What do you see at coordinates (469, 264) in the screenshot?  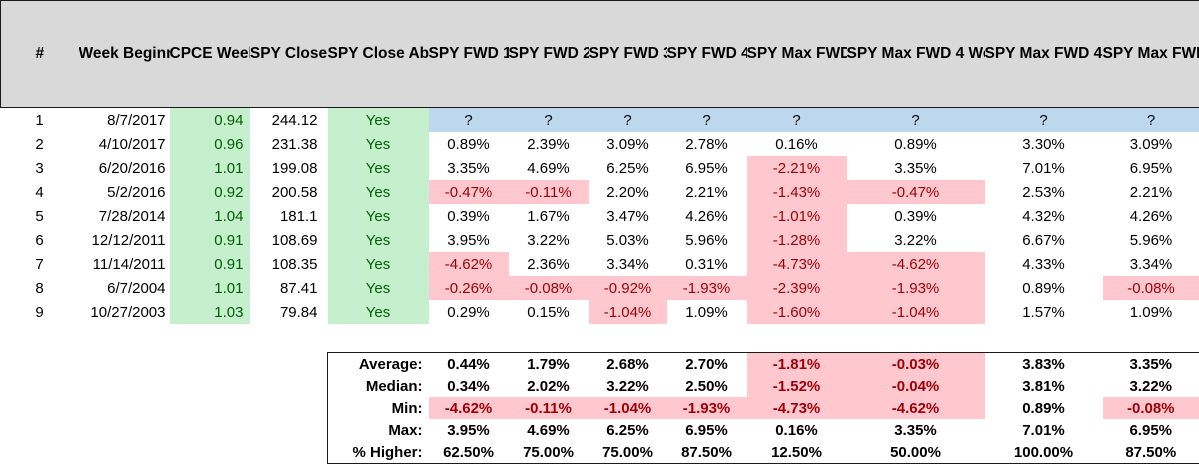 I see `fwd1-cell: -4.62%` at bounding box center [469, 264].